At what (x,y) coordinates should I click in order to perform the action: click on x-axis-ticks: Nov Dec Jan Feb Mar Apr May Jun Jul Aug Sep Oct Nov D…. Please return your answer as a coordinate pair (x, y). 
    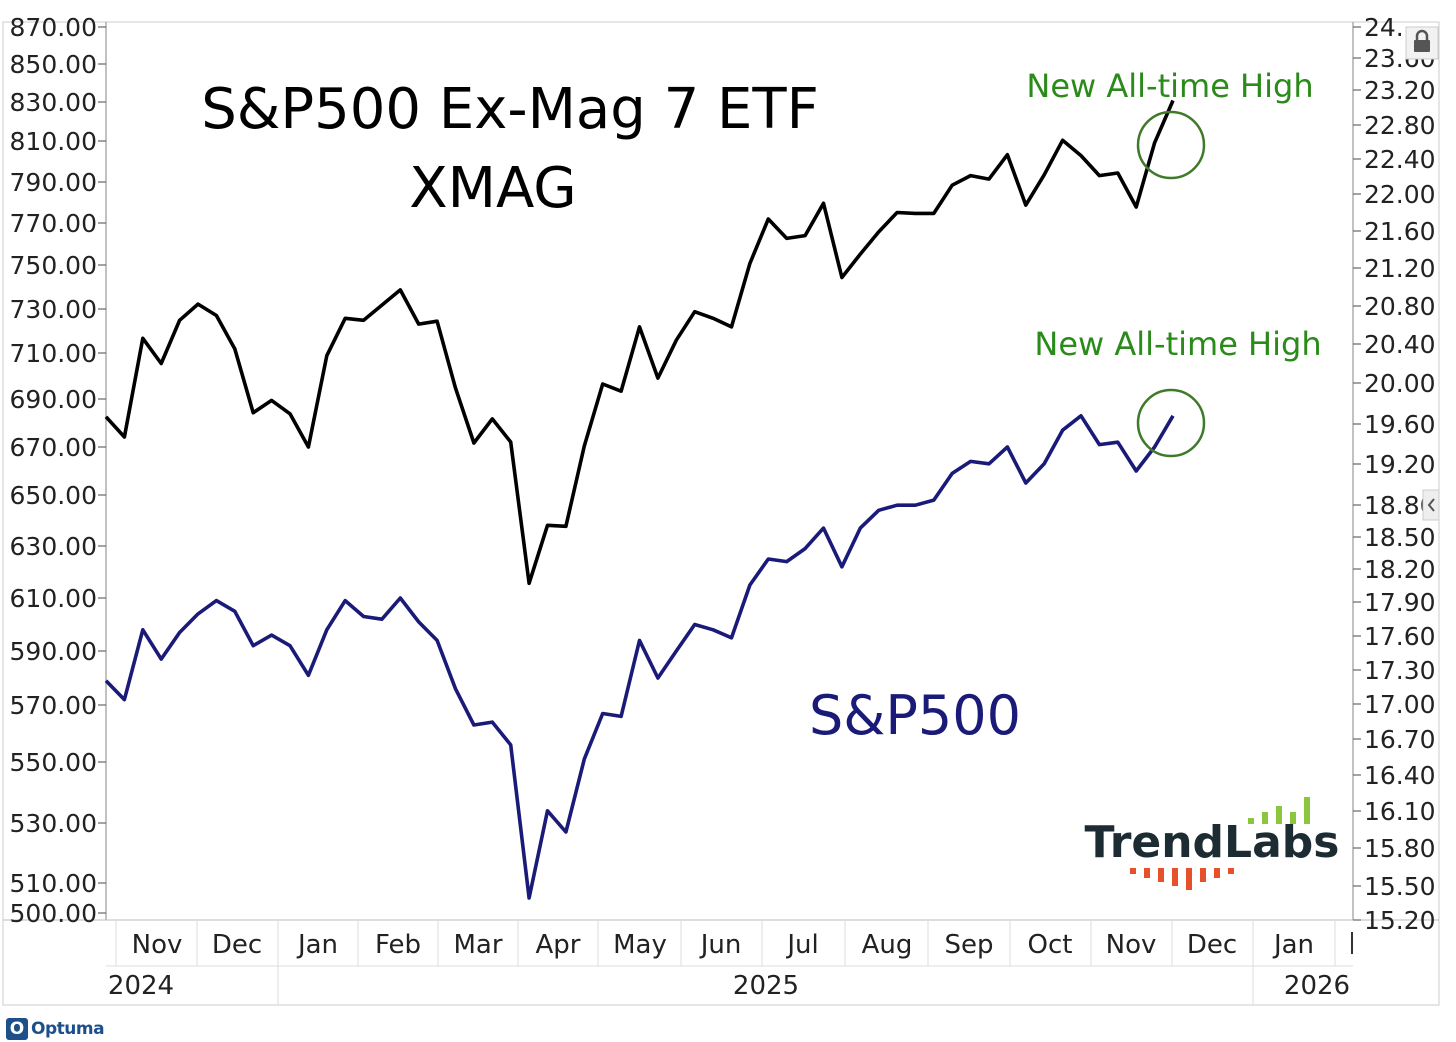
    Looking at the image, I should click on (730, 962).